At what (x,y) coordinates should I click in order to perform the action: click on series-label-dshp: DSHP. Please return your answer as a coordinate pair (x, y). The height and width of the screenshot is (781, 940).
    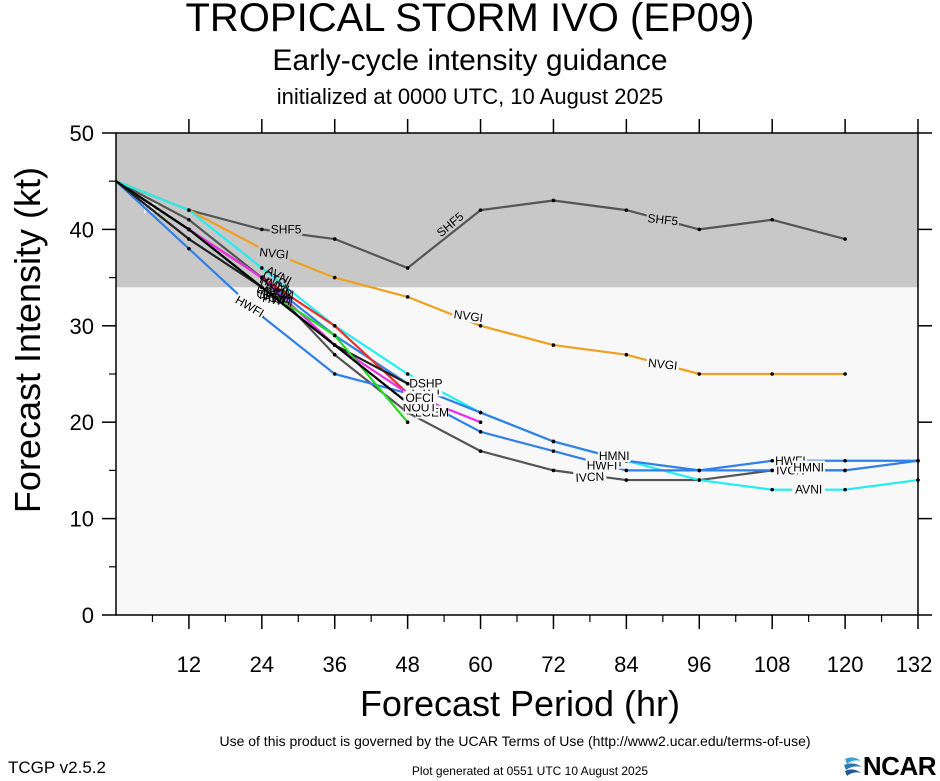
    Looking at the image, I should click on (426, 383).